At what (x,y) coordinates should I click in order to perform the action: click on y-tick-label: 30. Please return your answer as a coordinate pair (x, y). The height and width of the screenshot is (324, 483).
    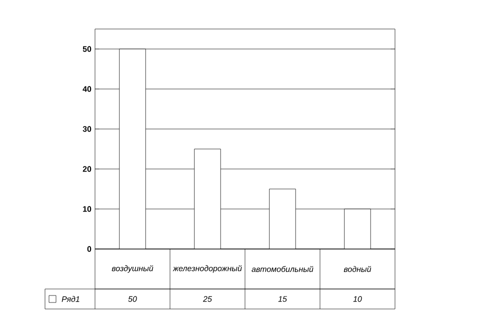
    Looking at the image, I should click on (87, 129).